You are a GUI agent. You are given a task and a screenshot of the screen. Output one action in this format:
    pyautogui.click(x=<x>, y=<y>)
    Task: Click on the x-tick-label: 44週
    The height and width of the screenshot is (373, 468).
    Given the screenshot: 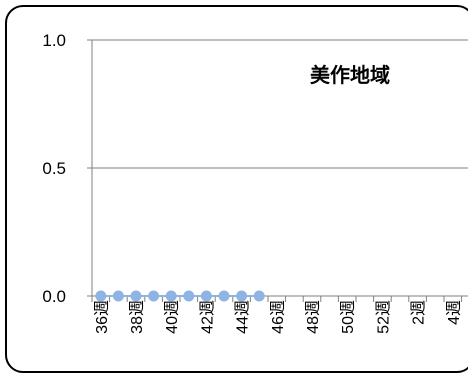 What is the action you would take?
    pyautogui.click(x=243, y=317)
    